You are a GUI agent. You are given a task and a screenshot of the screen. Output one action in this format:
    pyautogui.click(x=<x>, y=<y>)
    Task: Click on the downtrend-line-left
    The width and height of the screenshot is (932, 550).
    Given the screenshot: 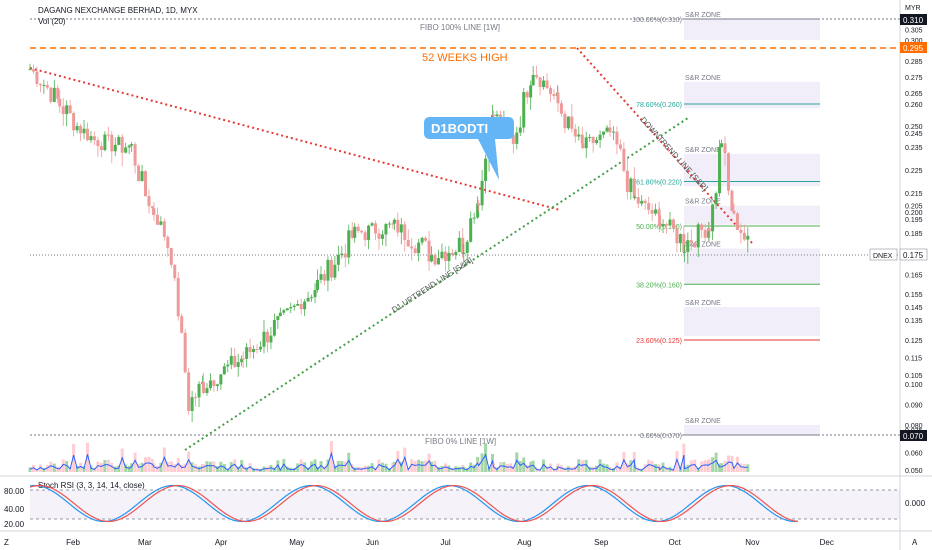 What is the action you would take?
    pyautogui.click(x=295, y=139)
    